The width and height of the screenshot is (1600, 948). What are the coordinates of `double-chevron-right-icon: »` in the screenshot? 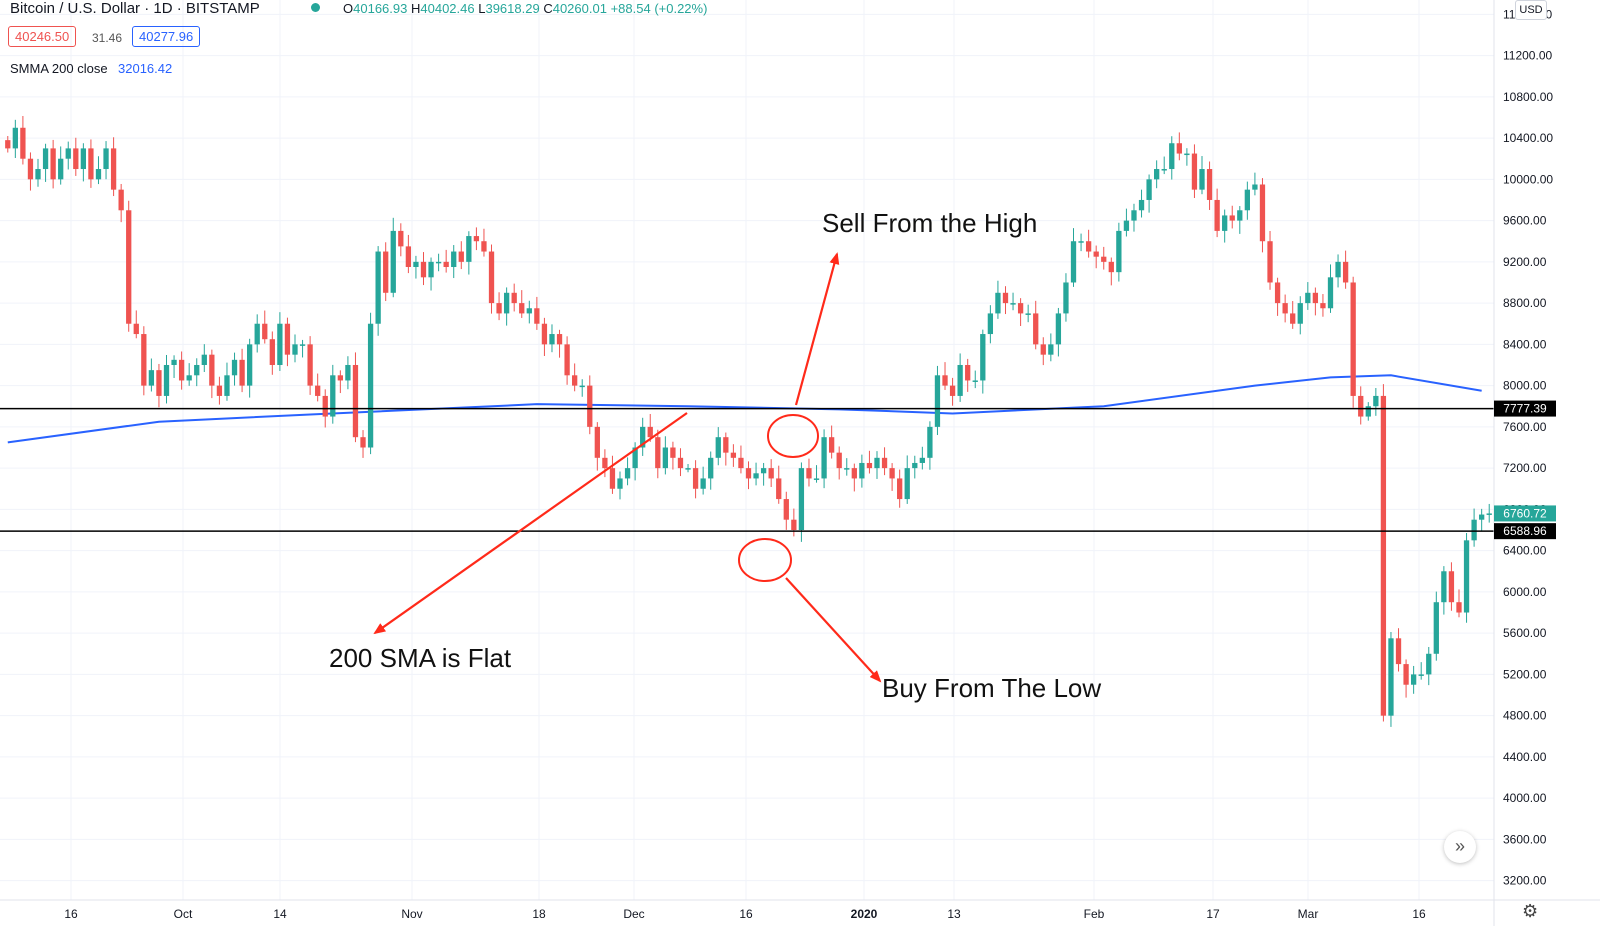 It's located at (1460, 847).